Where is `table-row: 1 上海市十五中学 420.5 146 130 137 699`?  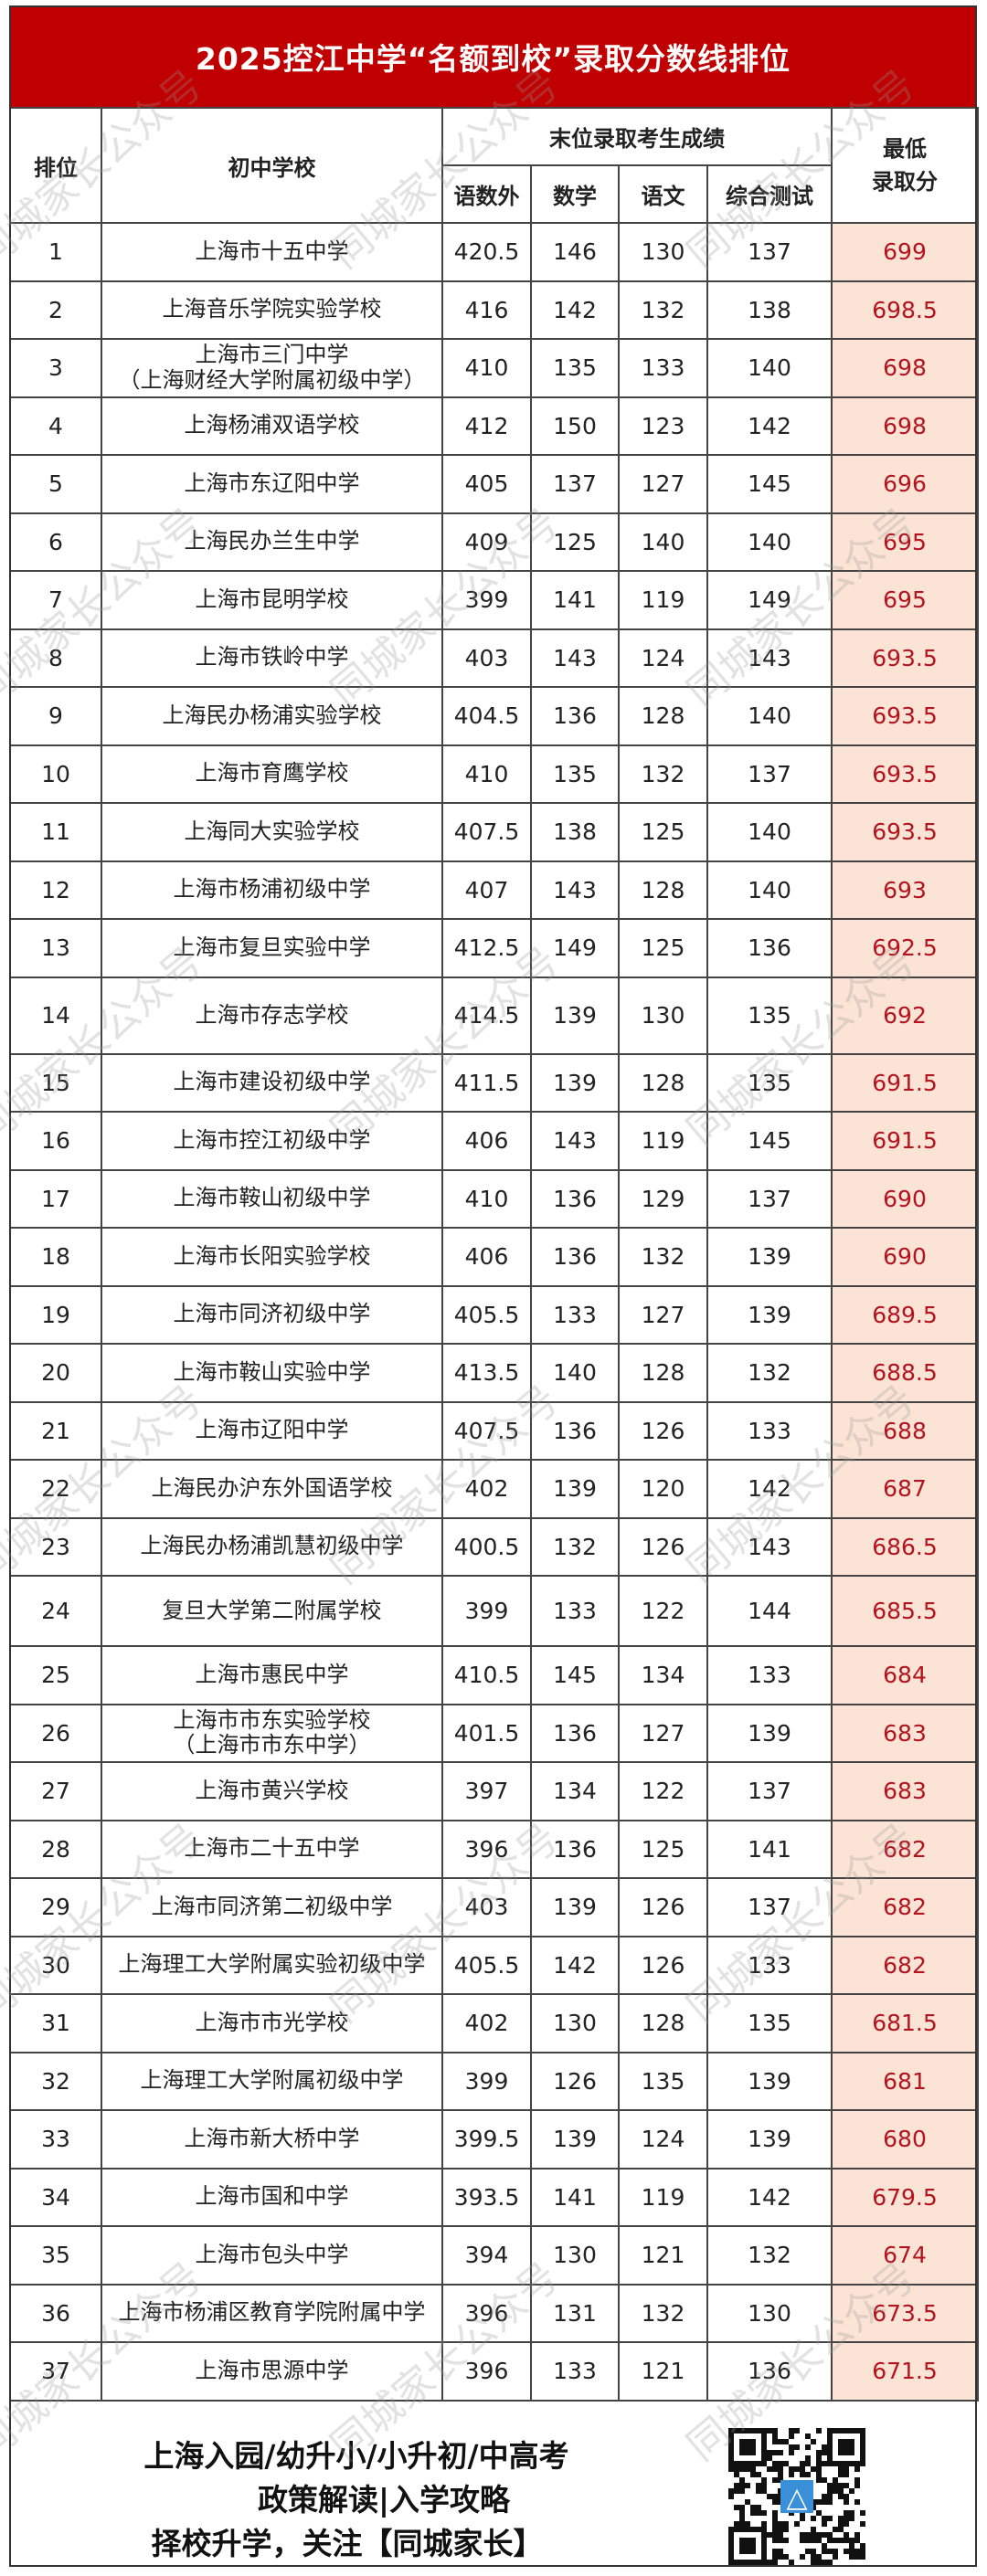
table-row: 1 上海市十五中学 420.5 146 130 137 699 is located at coordinates (494, 252).